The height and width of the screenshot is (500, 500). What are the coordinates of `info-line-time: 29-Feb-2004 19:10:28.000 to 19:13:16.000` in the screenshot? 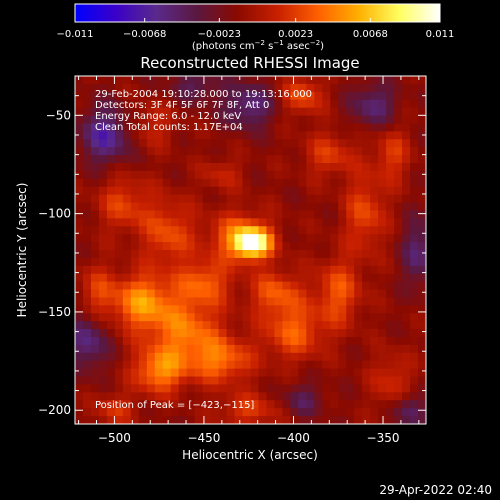 It's located at (203, 94).